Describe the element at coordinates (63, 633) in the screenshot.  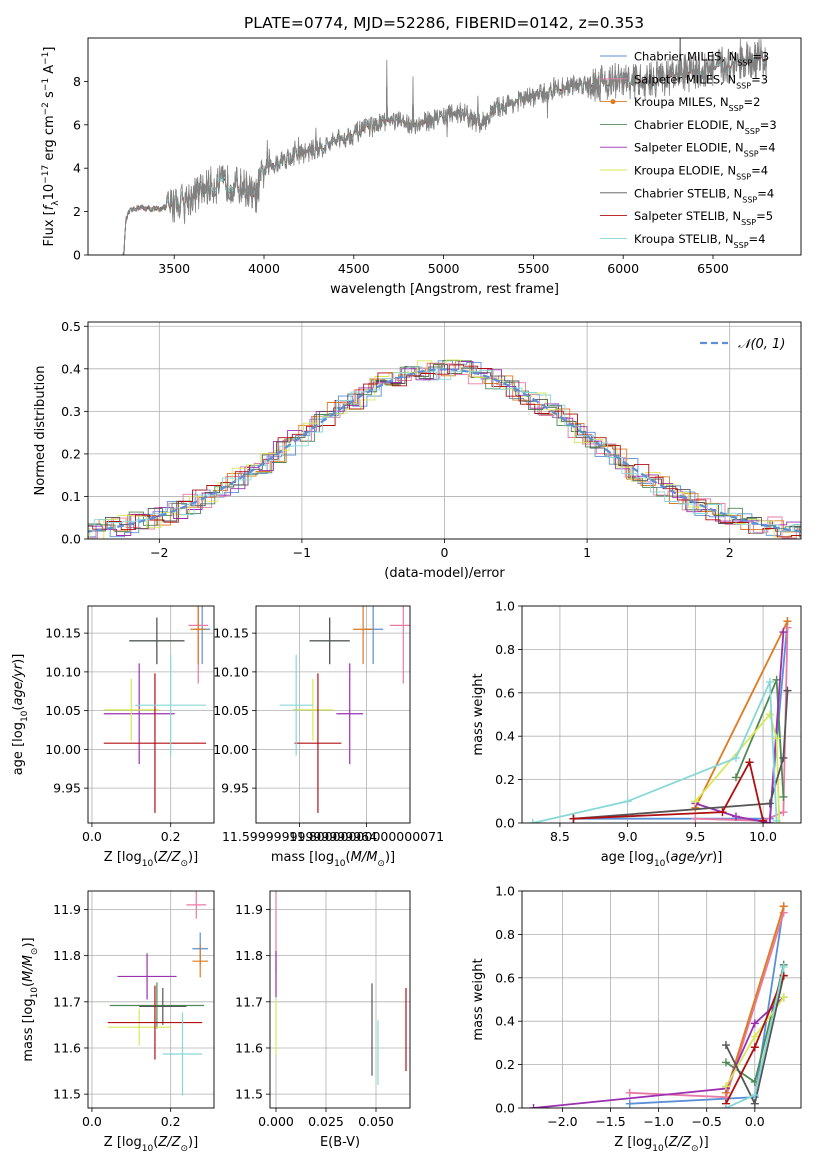
I see `y-tick-label: 10.15` at that location.